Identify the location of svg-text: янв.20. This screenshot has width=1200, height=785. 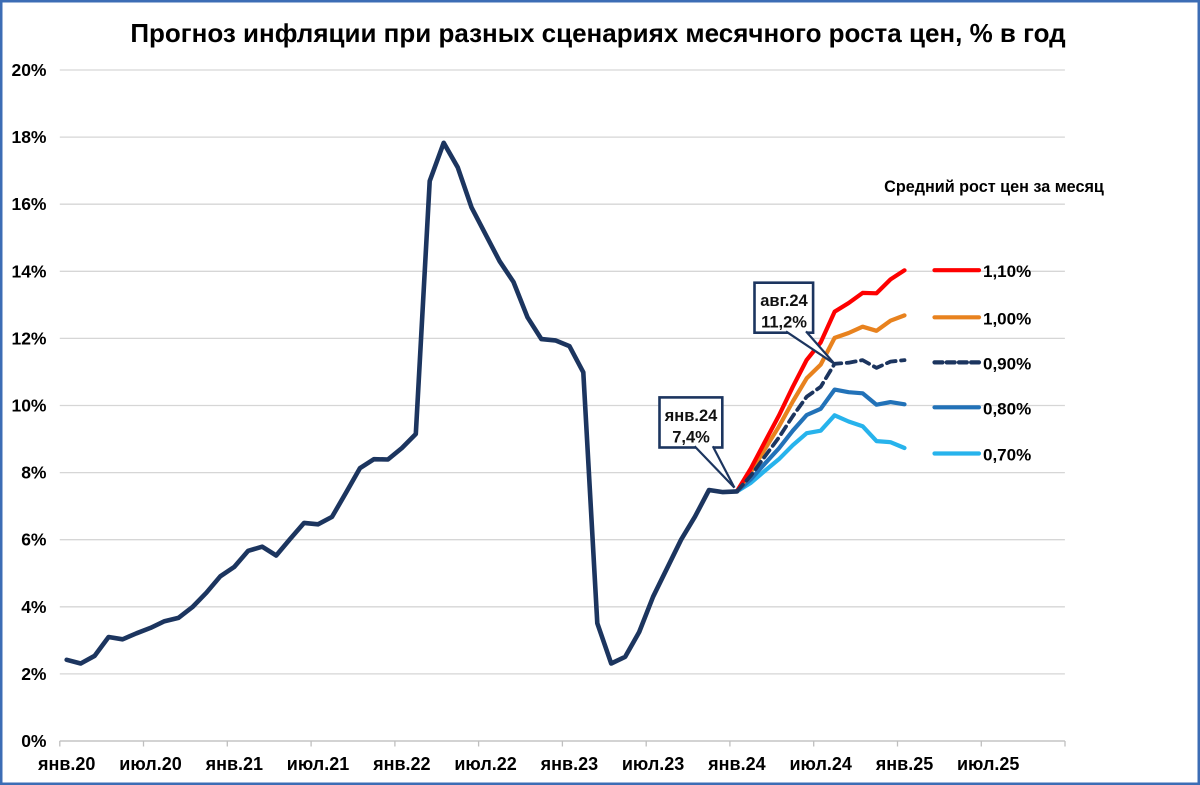
(66, 764).